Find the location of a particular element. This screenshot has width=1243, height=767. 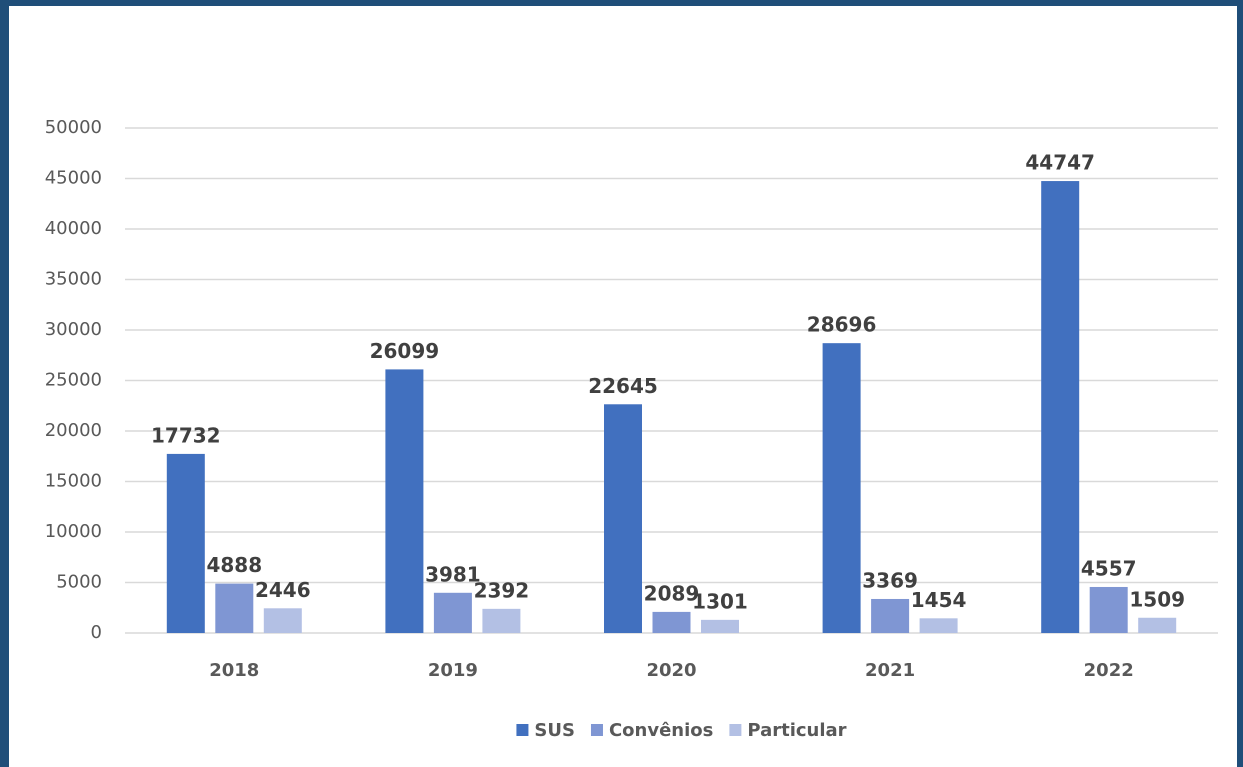

y-tick-label: 0 is located at coordinates (96, 632).